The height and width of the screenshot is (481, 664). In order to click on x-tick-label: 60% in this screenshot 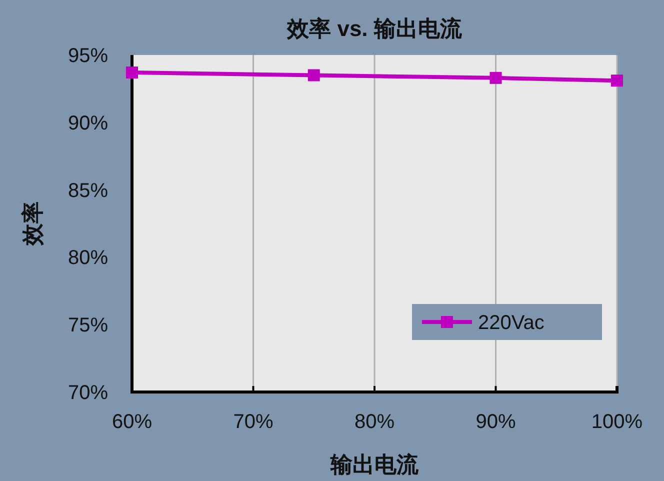, I will do `click(132, 422)`.